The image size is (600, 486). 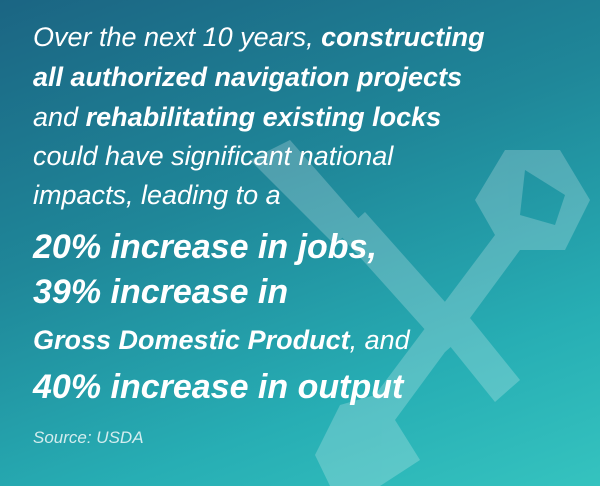 I want to click on text: and, so click(x=56, y=117).